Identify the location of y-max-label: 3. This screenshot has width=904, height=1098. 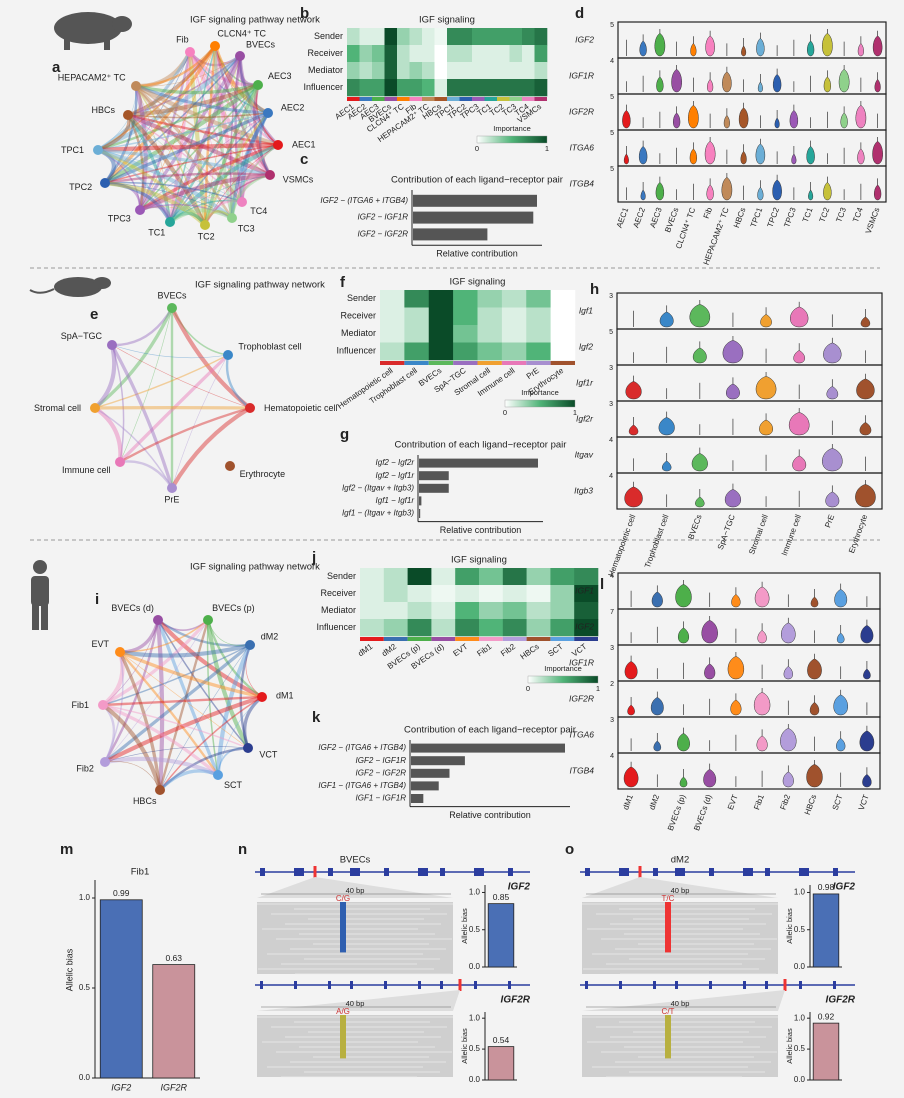
(611, 296).